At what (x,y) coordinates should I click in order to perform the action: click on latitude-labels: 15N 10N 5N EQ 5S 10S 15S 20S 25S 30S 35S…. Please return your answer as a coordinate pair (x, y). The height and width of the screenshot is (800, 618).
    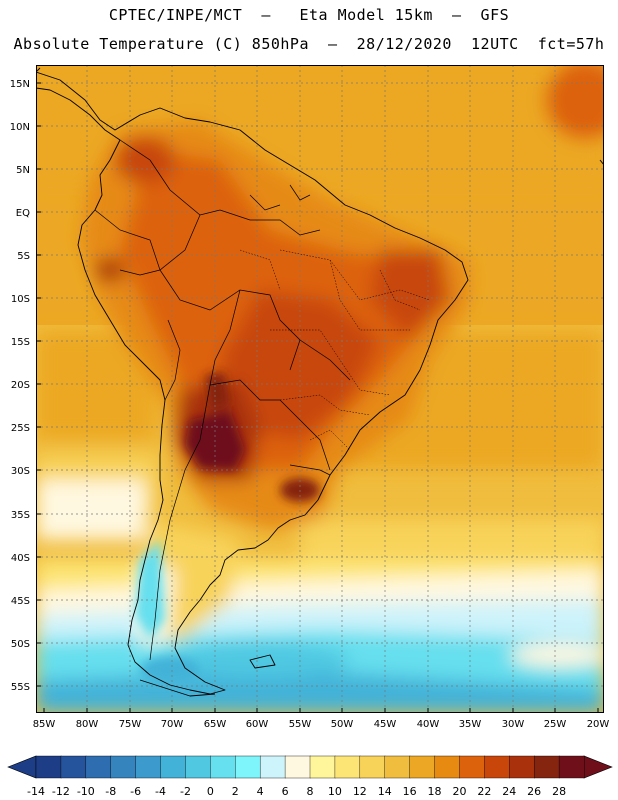
    Looking at the image, I should click on (20, 386).